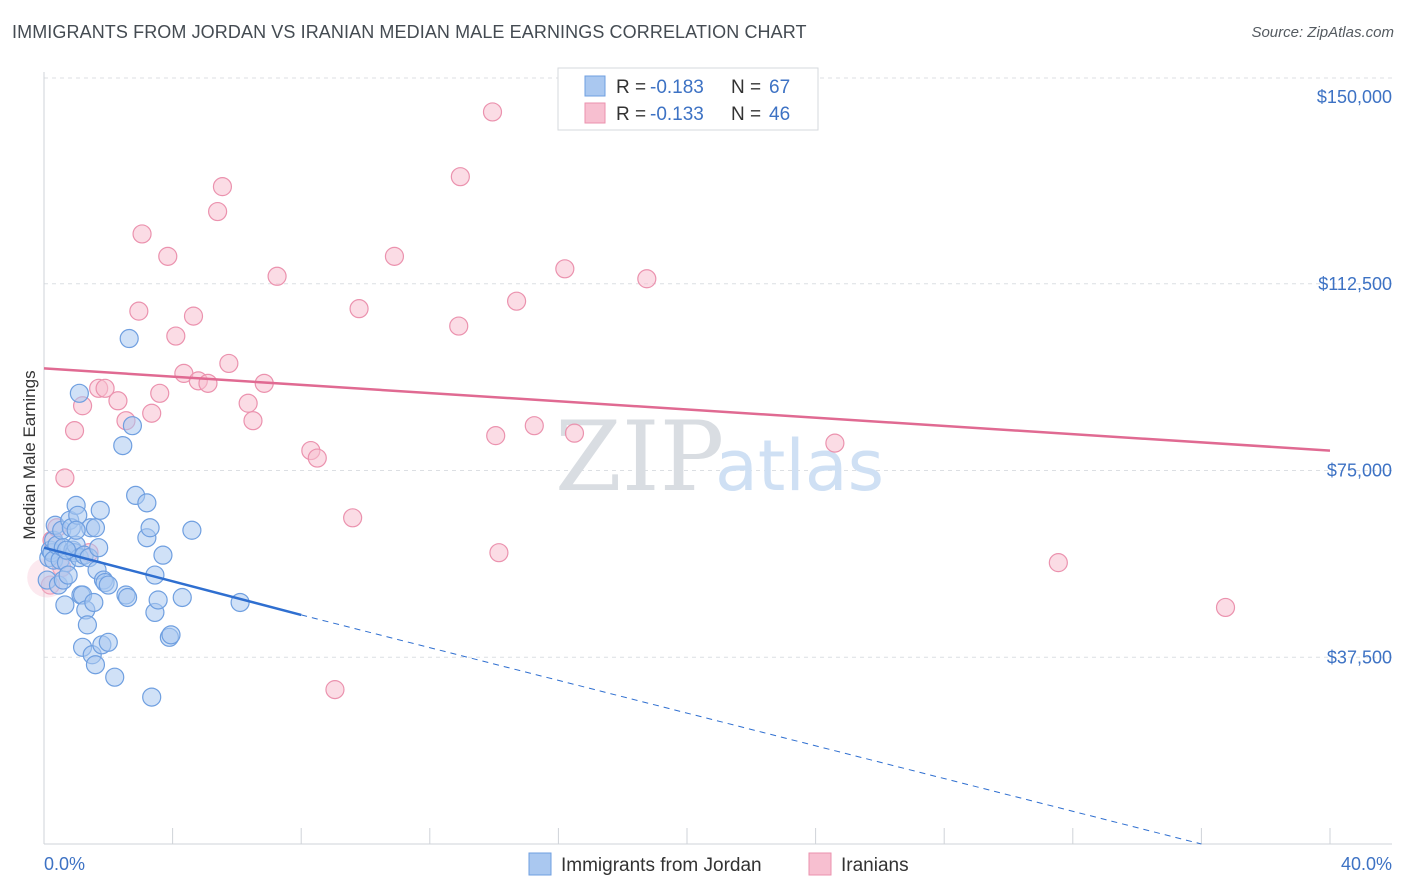  What do you see at coordinates (595, 86) in the screenshot?
I see `legend-swatch-jordan` at bounding box center [595, 86].